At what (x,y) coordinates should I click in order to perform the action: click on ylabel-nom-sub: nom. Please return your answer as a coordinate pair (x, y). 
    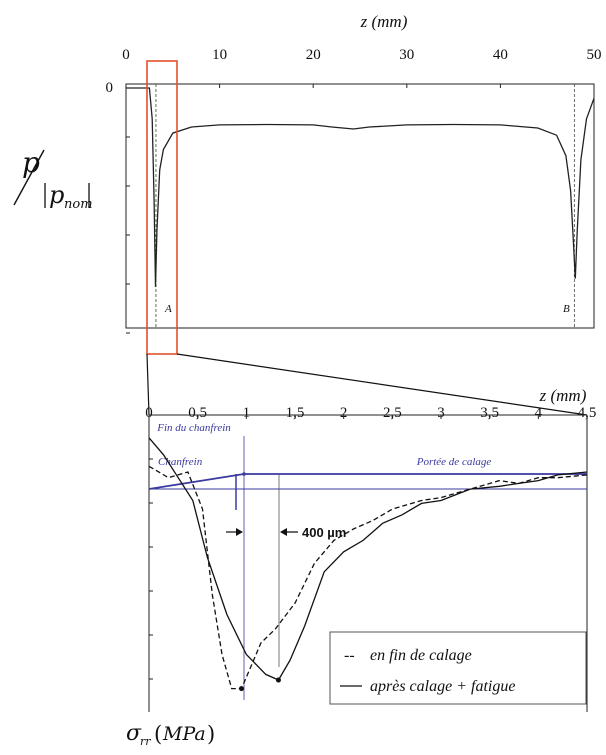
    Looking at the image, I should click on (78, 204).